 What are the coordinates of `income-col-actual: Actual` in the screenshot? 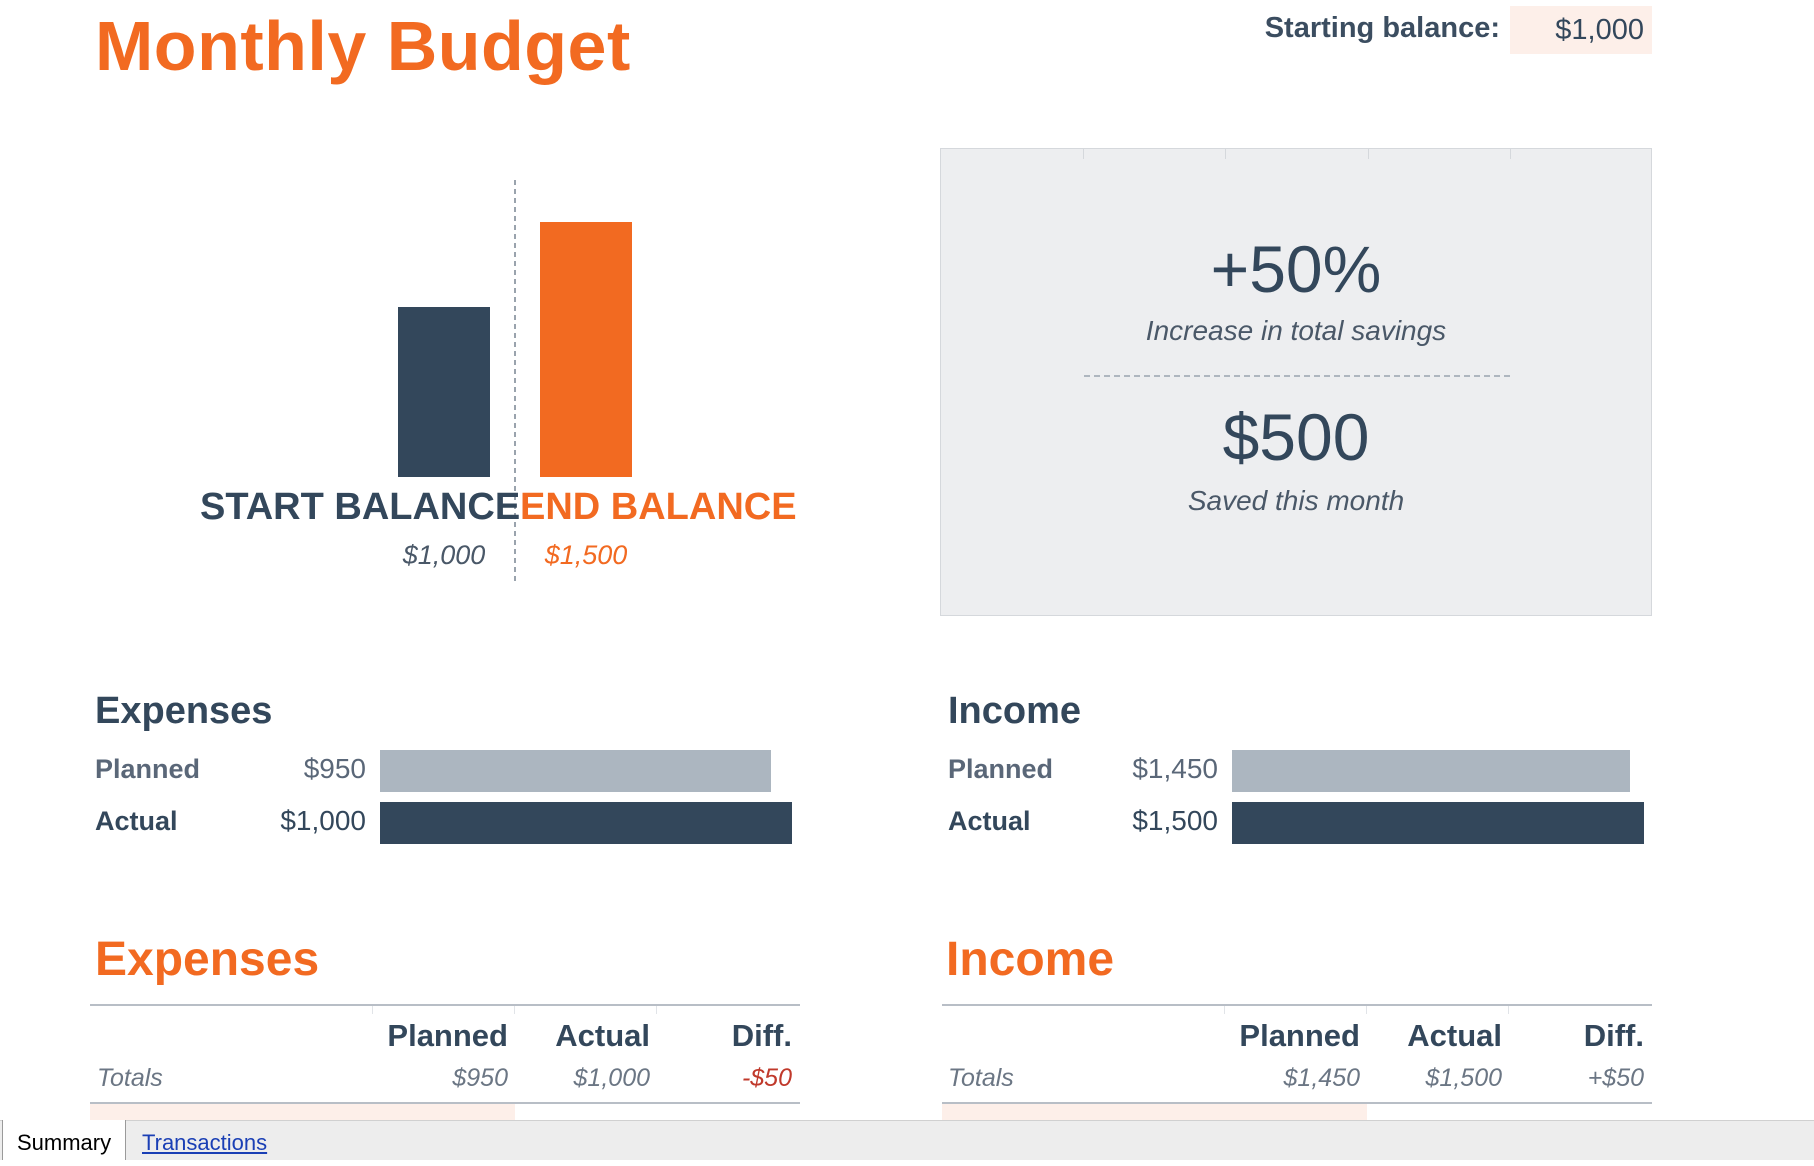 It's located at (1454, 1035).